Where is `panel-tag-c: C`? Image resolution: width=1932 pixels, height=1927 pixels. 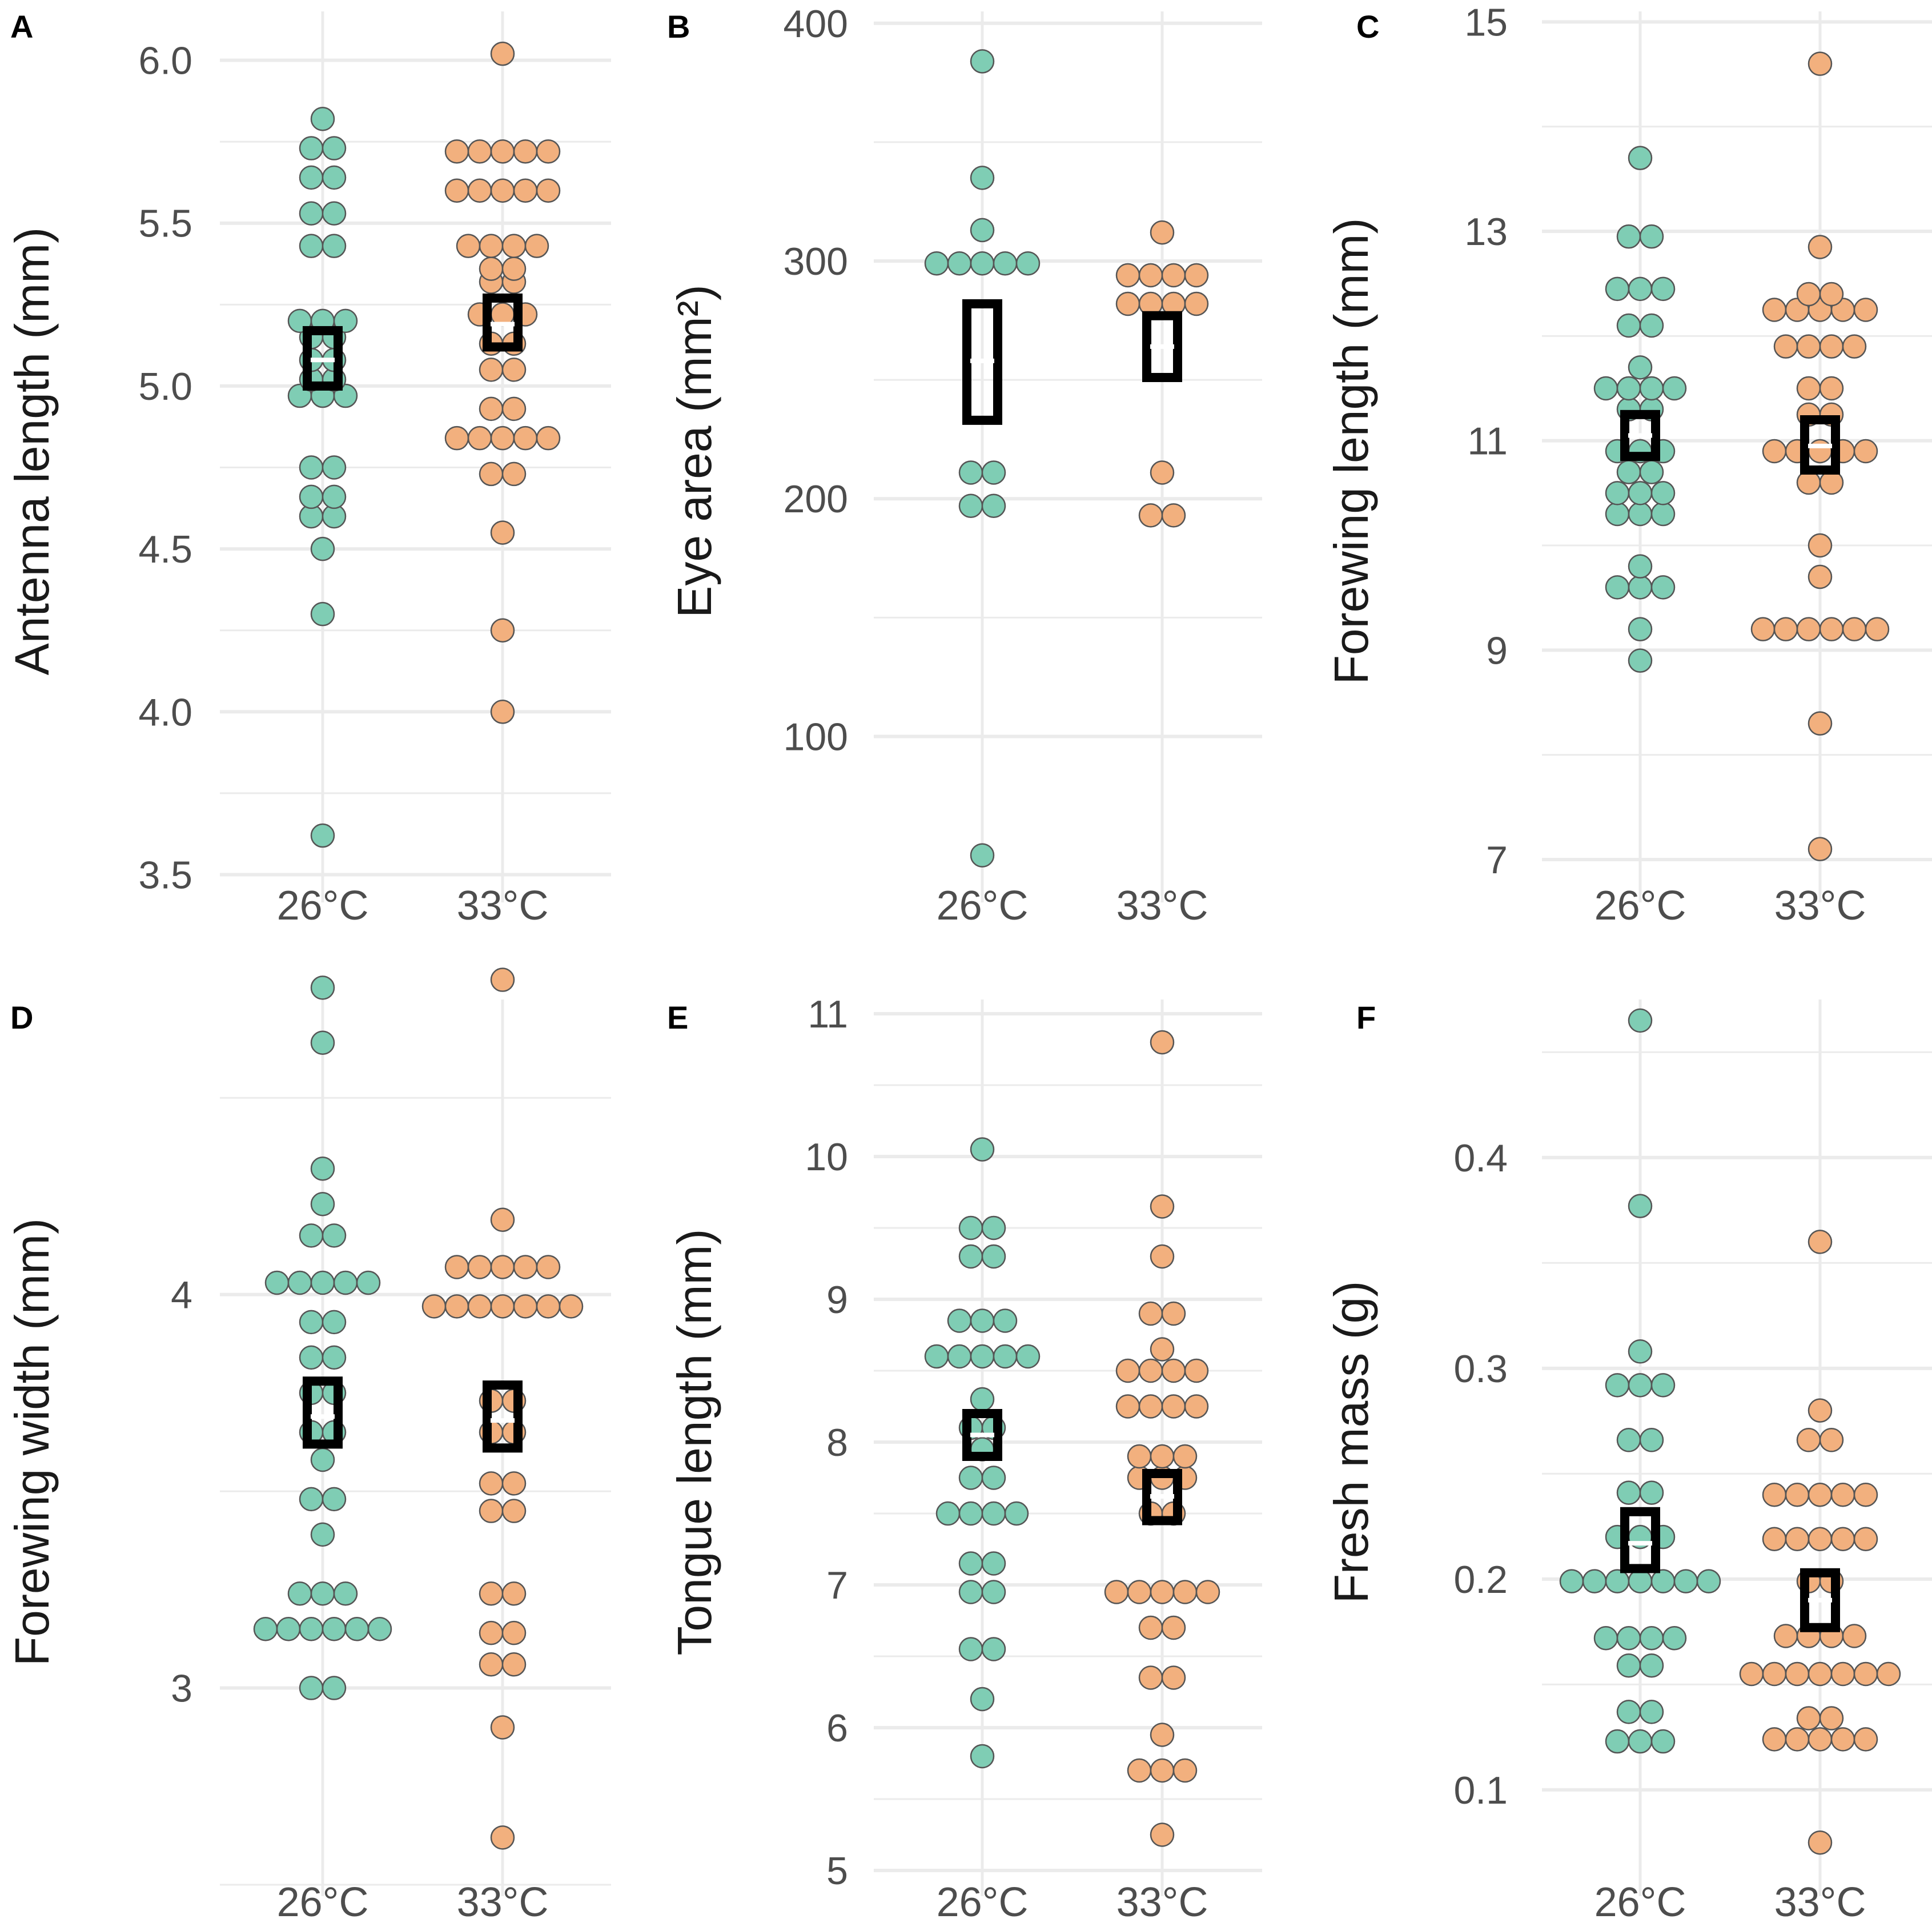
panel-tag-c: C is located at coordinates (1367, 27).